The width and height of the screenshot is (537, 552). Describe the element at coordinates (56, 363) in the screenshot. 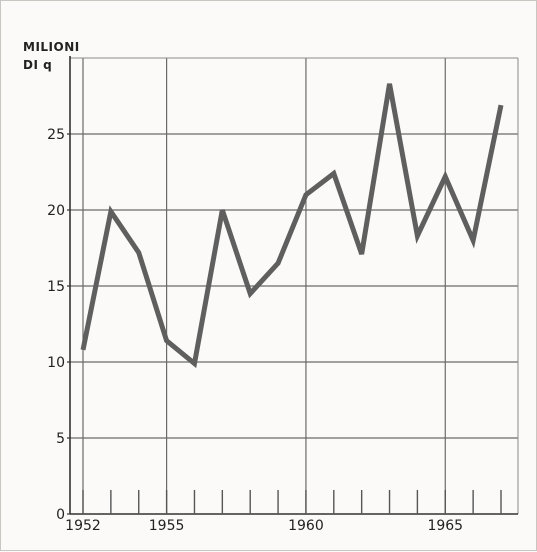

I see `y-tick-label: 10` at that location.